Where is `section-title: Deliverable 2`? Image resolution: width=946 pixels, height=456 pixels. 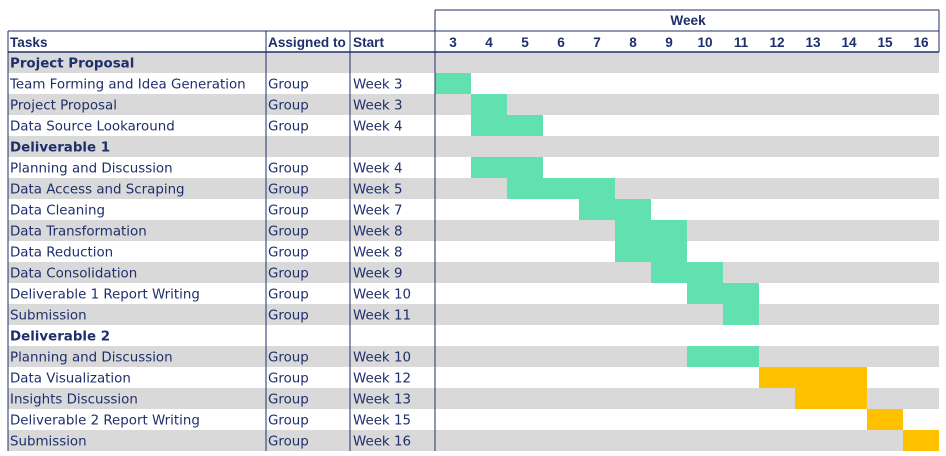 section-title: Deliverable 2 is located at coordinates (60, 337).